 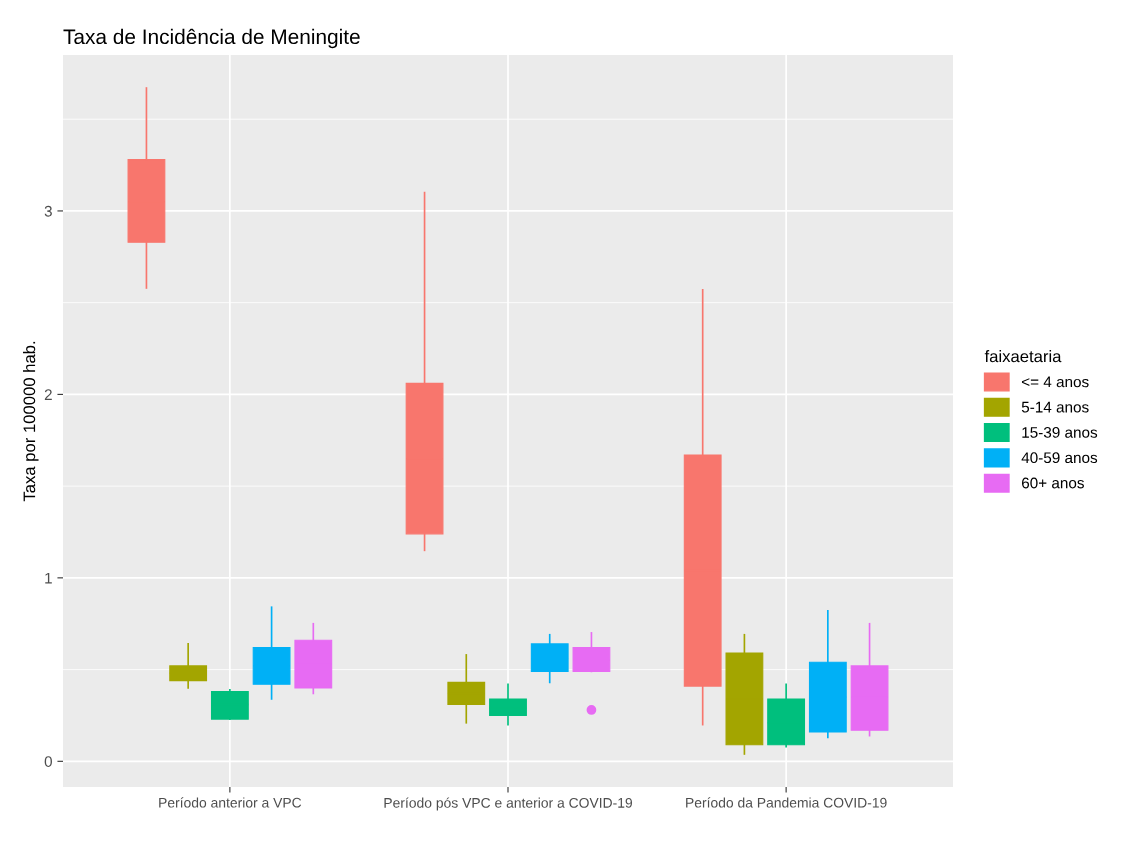 What do you see at coordinates (1055, 382) in the screenshot?
I see `legend-label: <= 4 anos` at bounding box center [1055, 382].